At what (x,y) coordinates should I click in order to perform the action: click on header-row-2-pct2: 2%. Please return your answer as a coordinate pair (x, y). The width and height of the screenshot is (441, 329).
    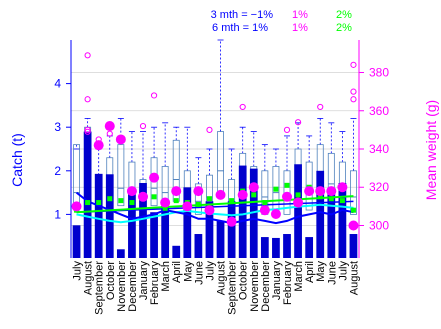
    Looking at the image, I should click on (344, 28).